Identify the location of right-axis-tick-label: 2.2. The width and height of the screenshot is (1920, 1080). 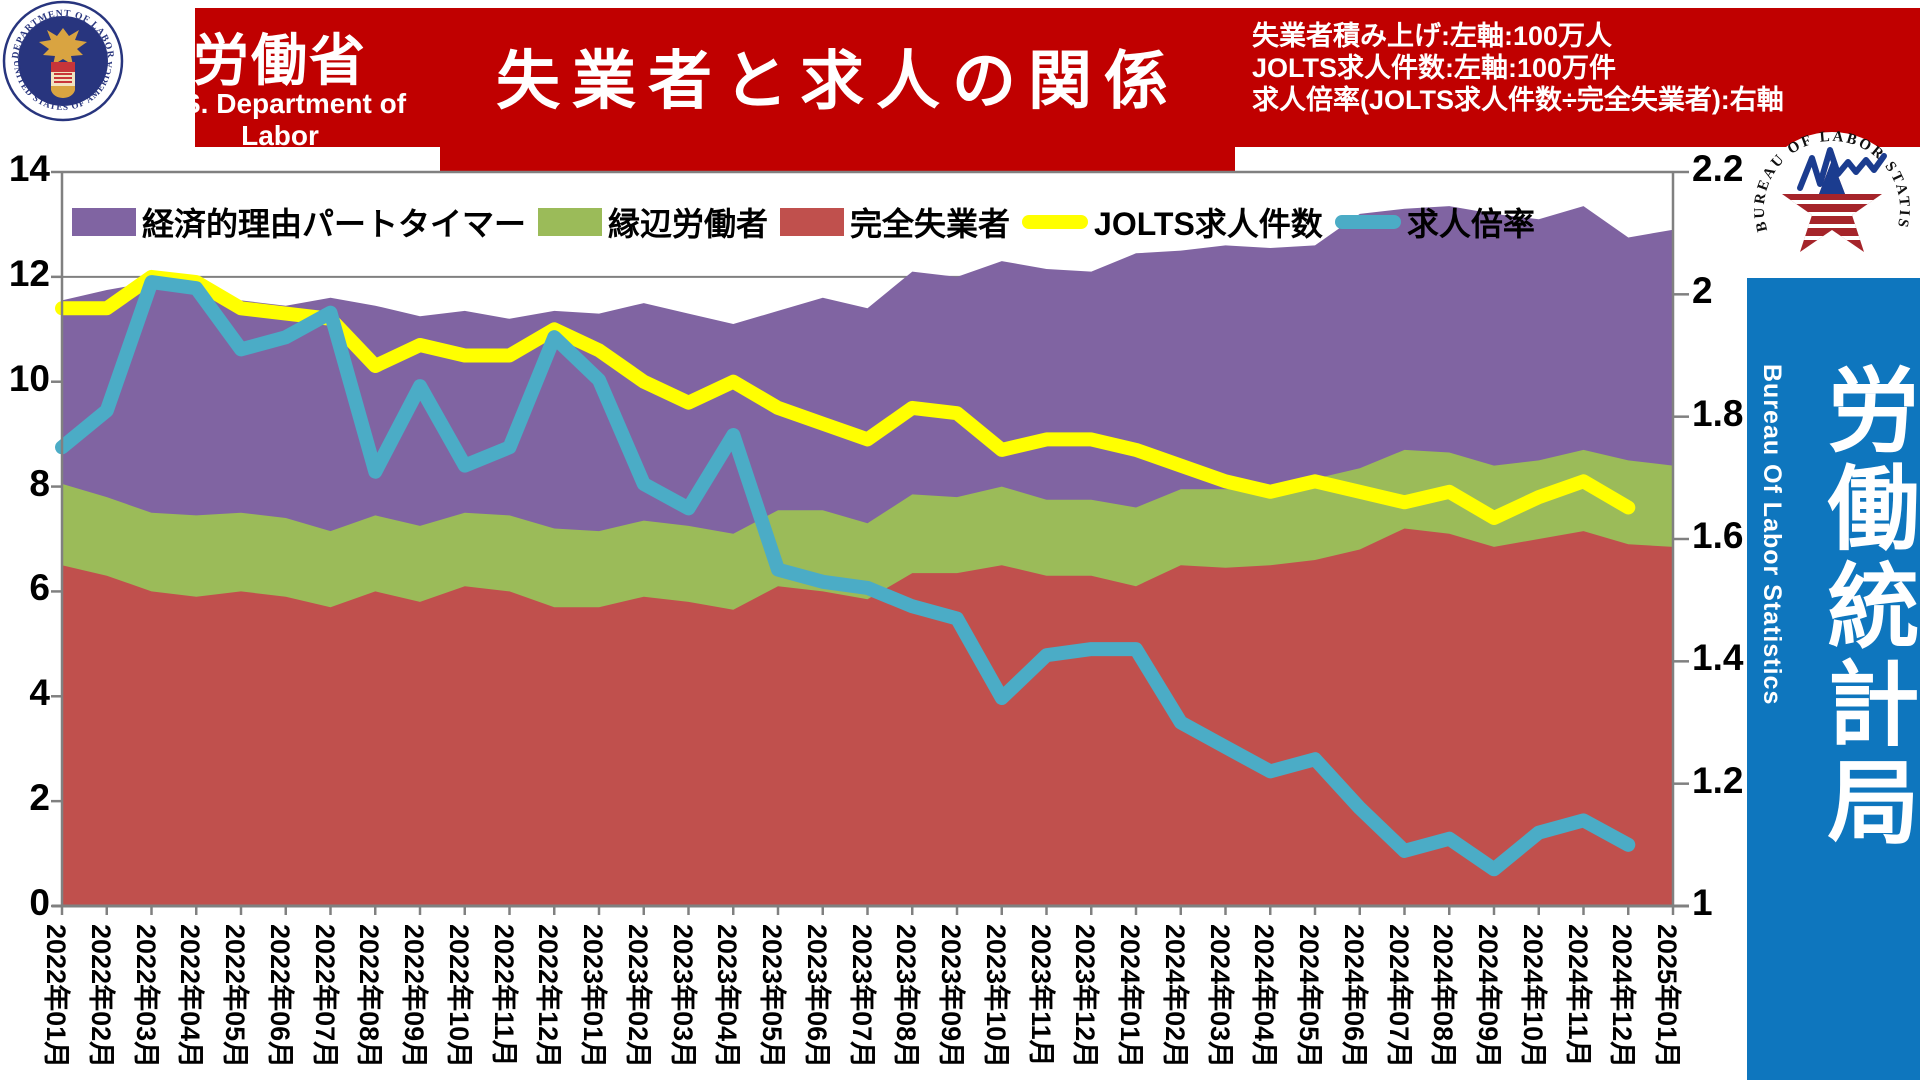
(1718, 168).